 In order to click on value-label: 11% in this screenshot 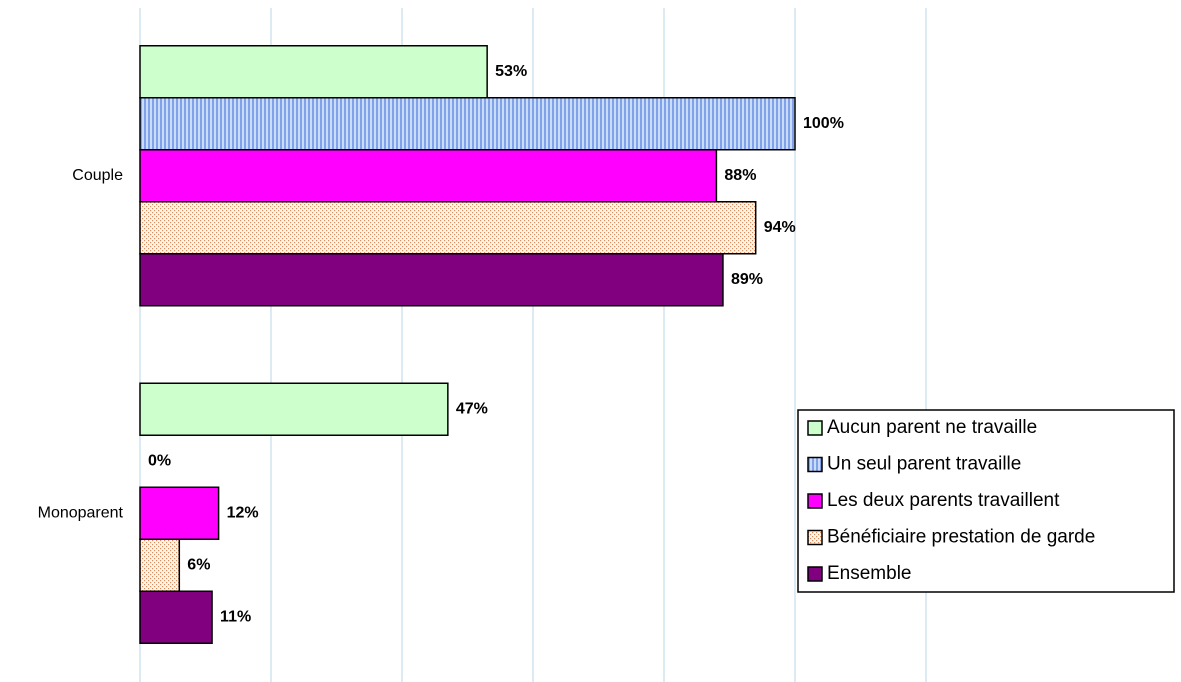, I will do `click(235, 616)`.